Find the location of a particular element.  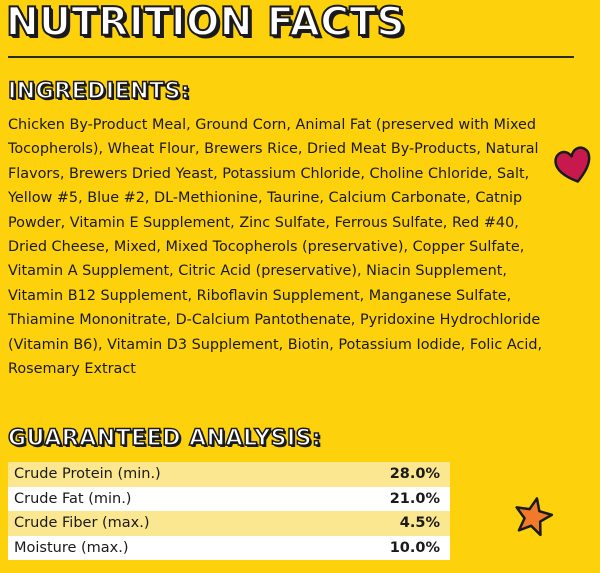

table-row: Moisture (max.) 10.0% is located at coordinates (229, 547).